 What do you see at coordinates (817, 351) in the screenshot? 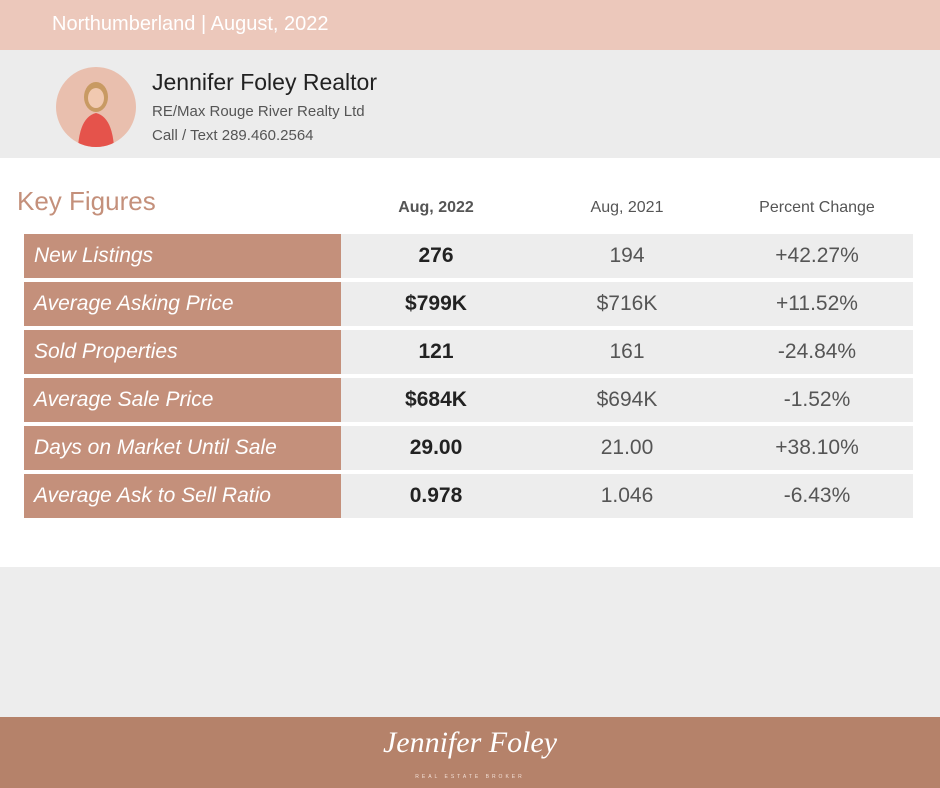
I see `cell-value: -24.84%` at bounding box center [817, 351].